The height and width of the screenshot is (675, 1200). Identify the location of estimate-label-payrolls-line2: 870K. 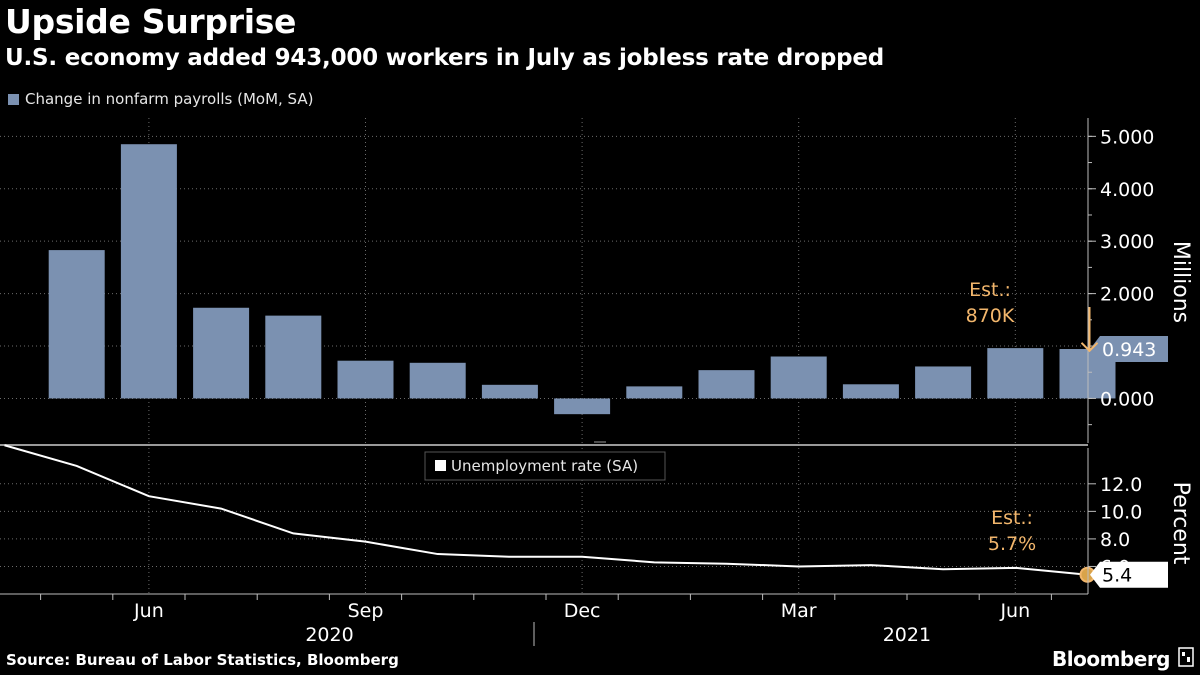
(990, 316).